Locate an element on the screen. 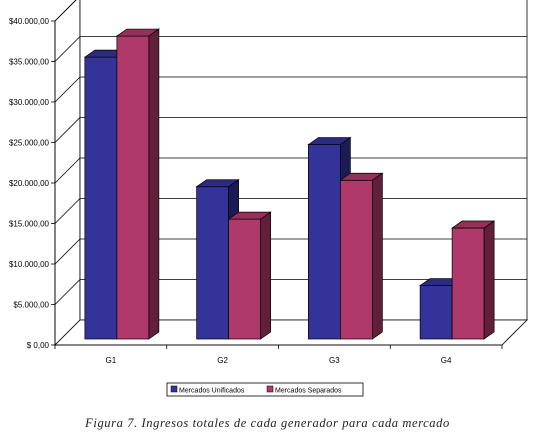  x-tick-label: G3 is located at coordinates (334, 360).